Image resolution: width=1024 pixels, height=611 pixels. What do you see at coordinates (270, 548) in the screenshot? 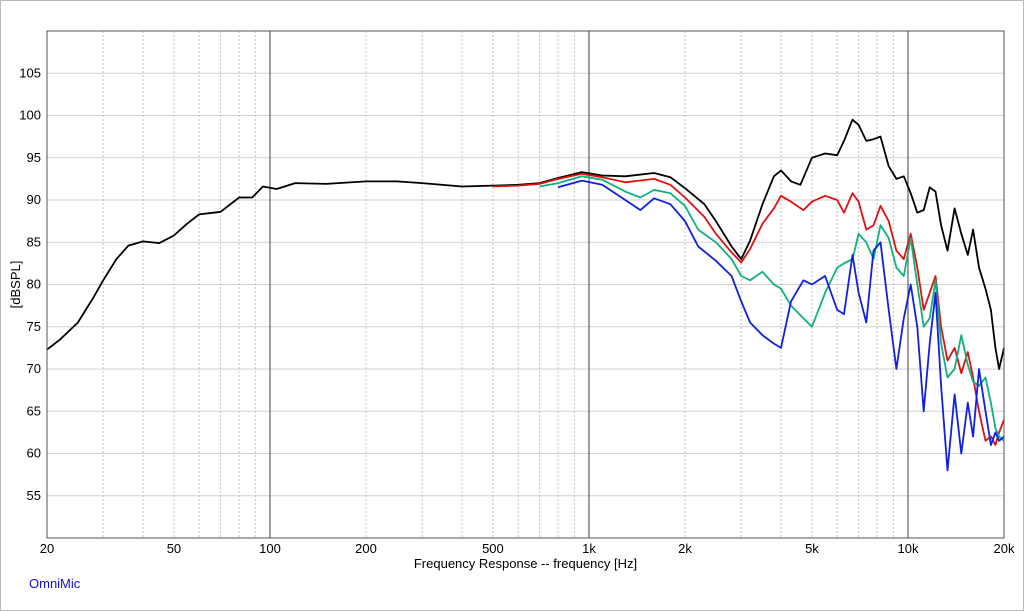
I see `x-tick-label: 100` at bounding box center [270, 548].